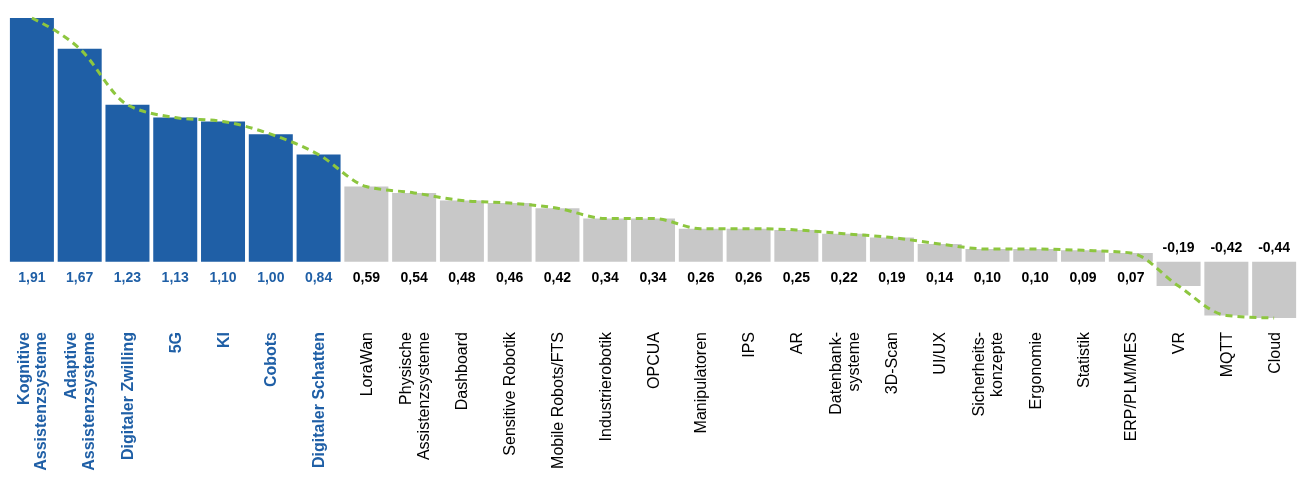  Describe the element at coordinates (653, 360) in the screenshot. I see `x-tick-label: OPCUA` at that location.